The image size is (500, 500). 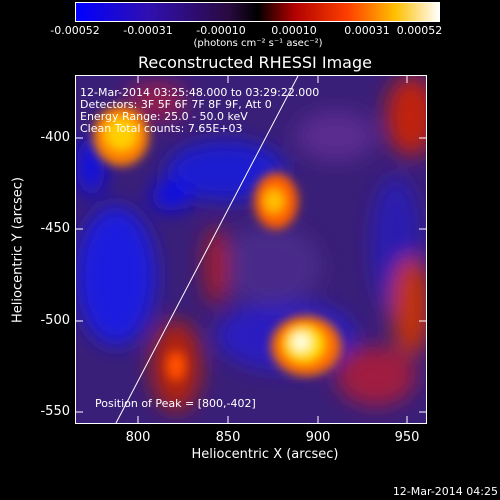 I want to click on colorbar-tick: 0.00052, so click(x=419, y=30).